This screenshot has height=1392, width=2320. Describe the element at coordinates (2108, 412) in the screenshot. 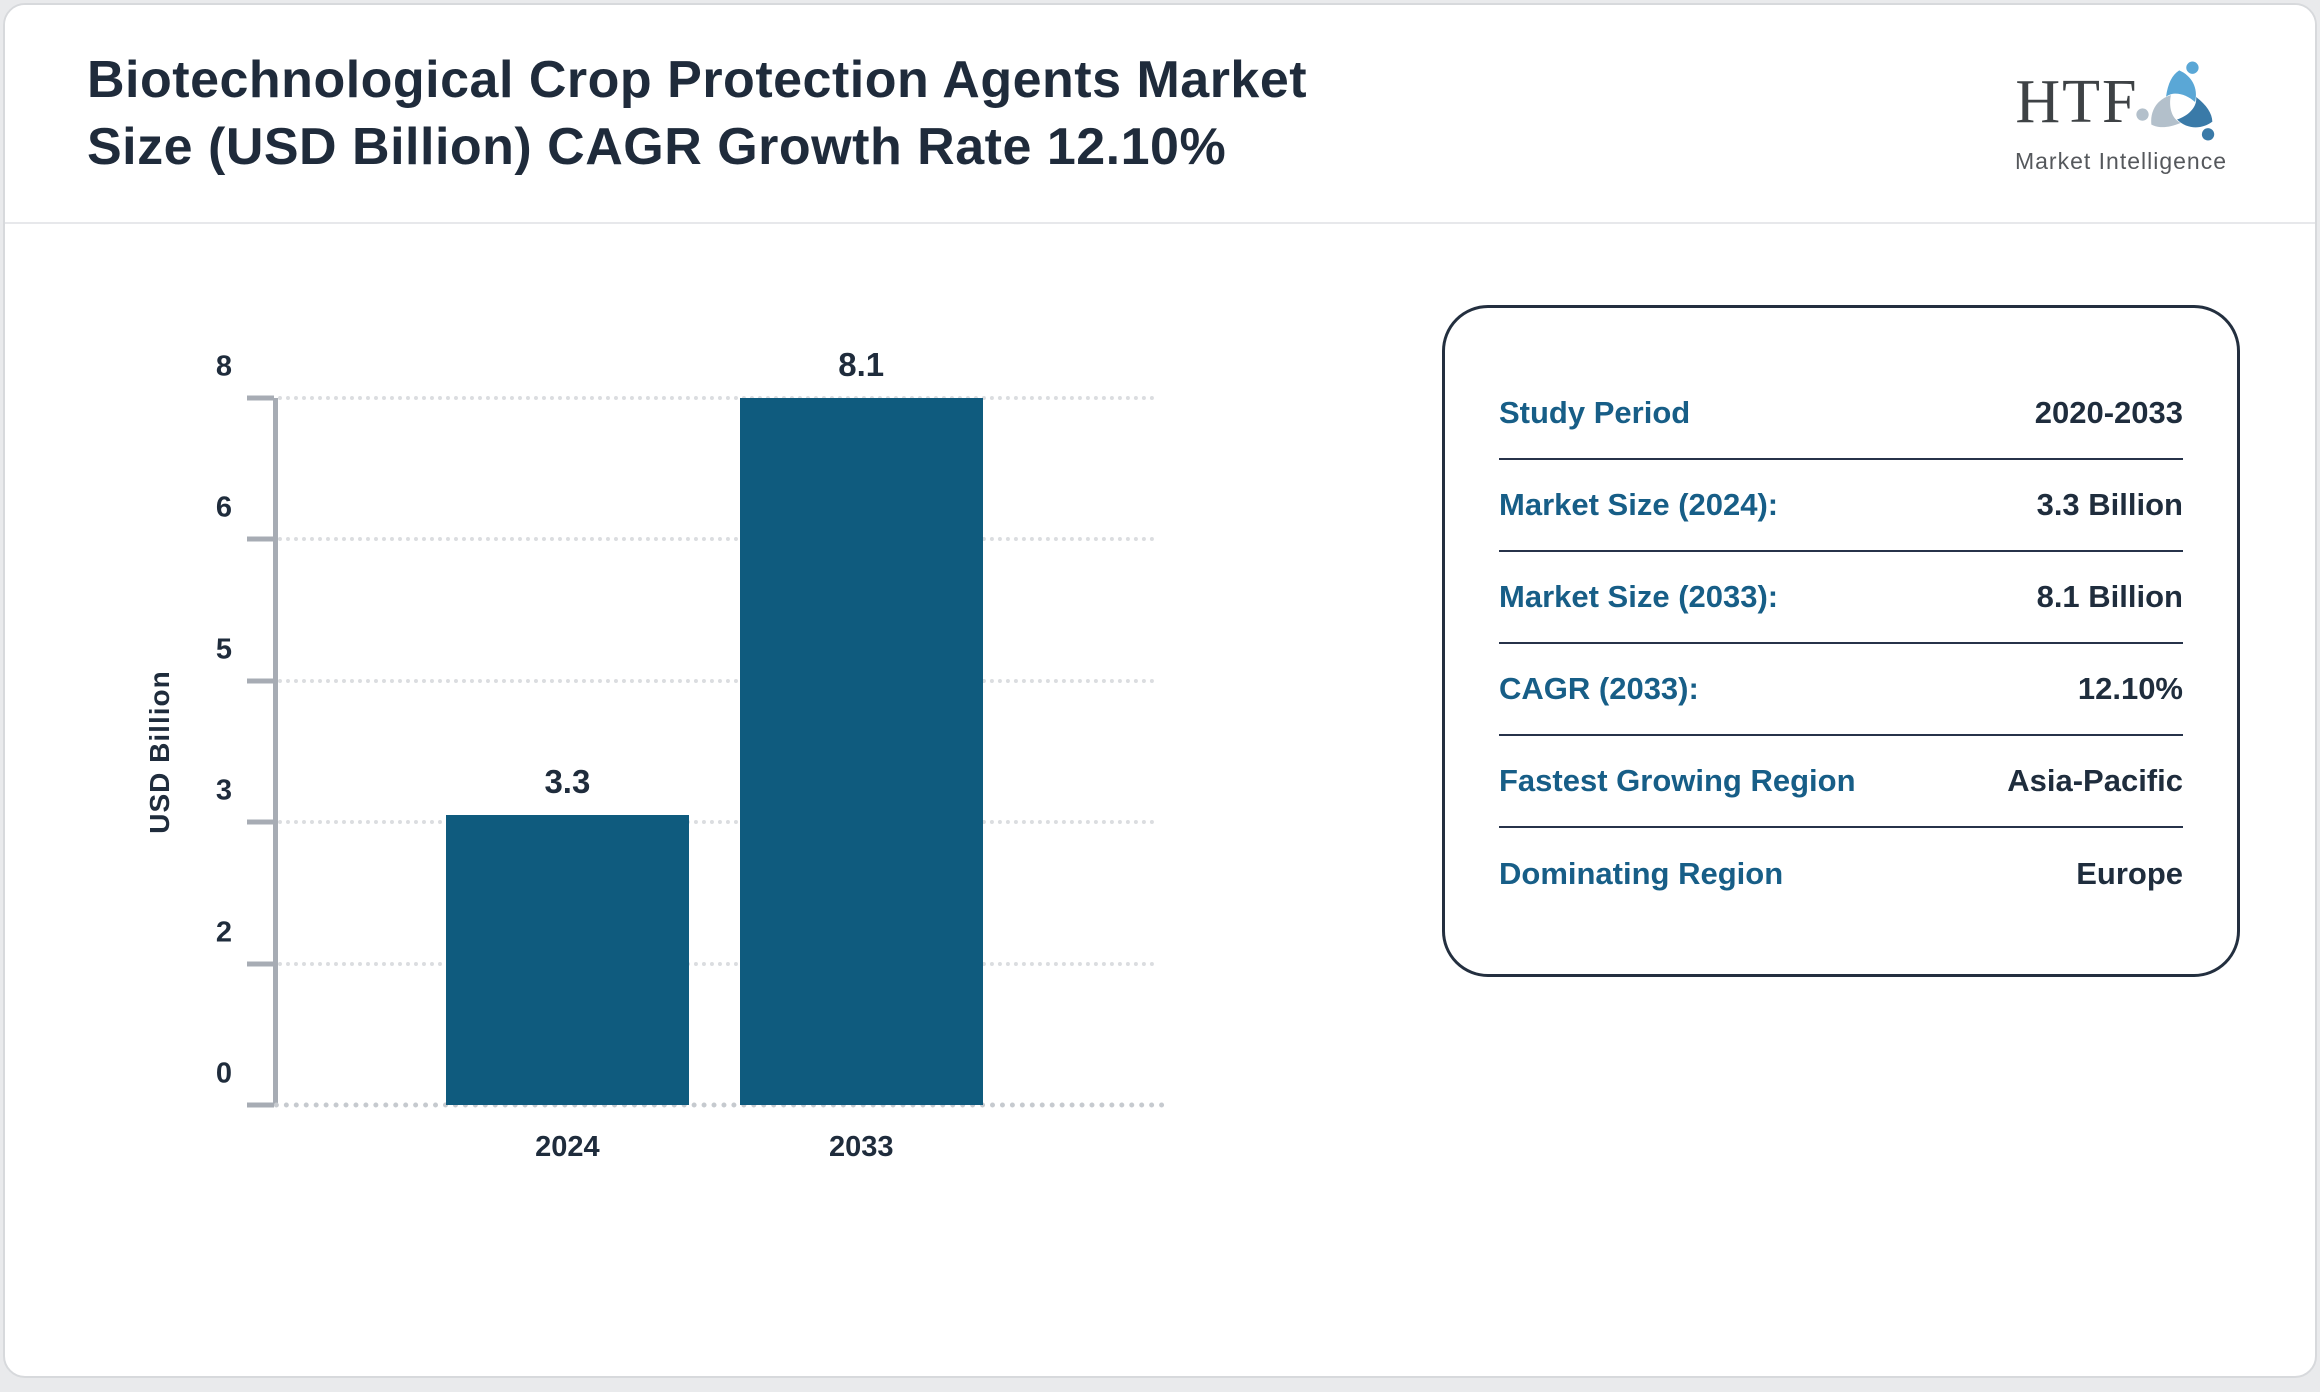

I see `panel-row-value: 2020-2033` at that location.